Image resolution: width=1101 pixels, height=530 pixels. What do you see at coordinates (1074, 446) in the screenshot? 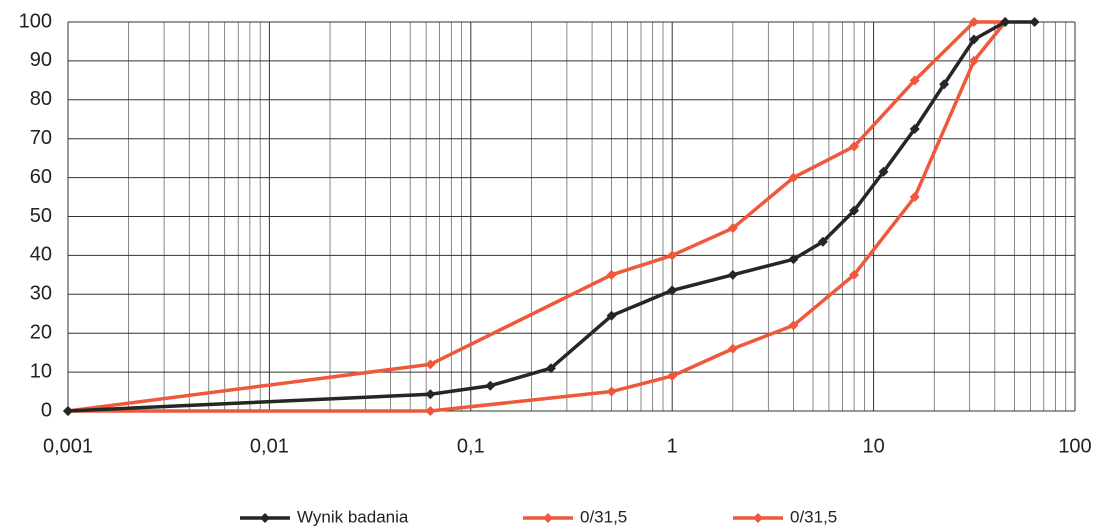
I see `x-tick-label: 100` at bounding box center [1074, 446].